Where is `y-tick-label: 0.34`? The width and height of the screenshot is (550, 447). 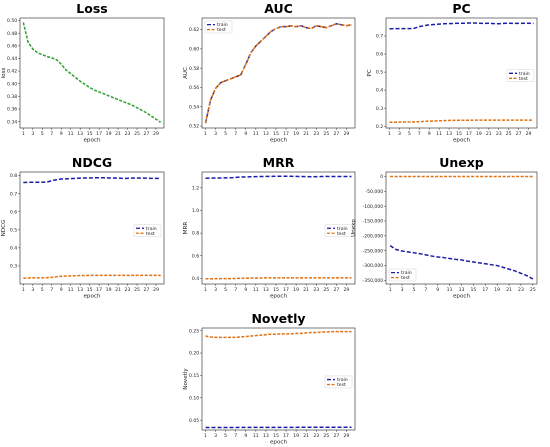
y-tick-label: 0.34 is located at coordinates (12, 122).